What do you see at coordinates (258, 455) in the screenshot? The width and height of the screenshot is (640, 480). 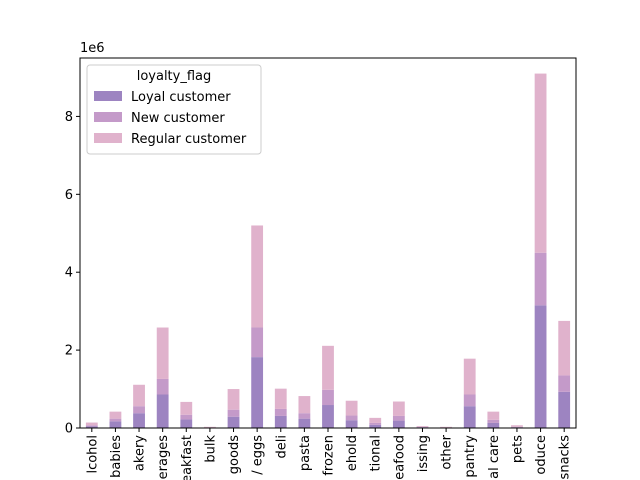 I see `x-tick-label-7: / eggs` at bounding box center [258, 455].